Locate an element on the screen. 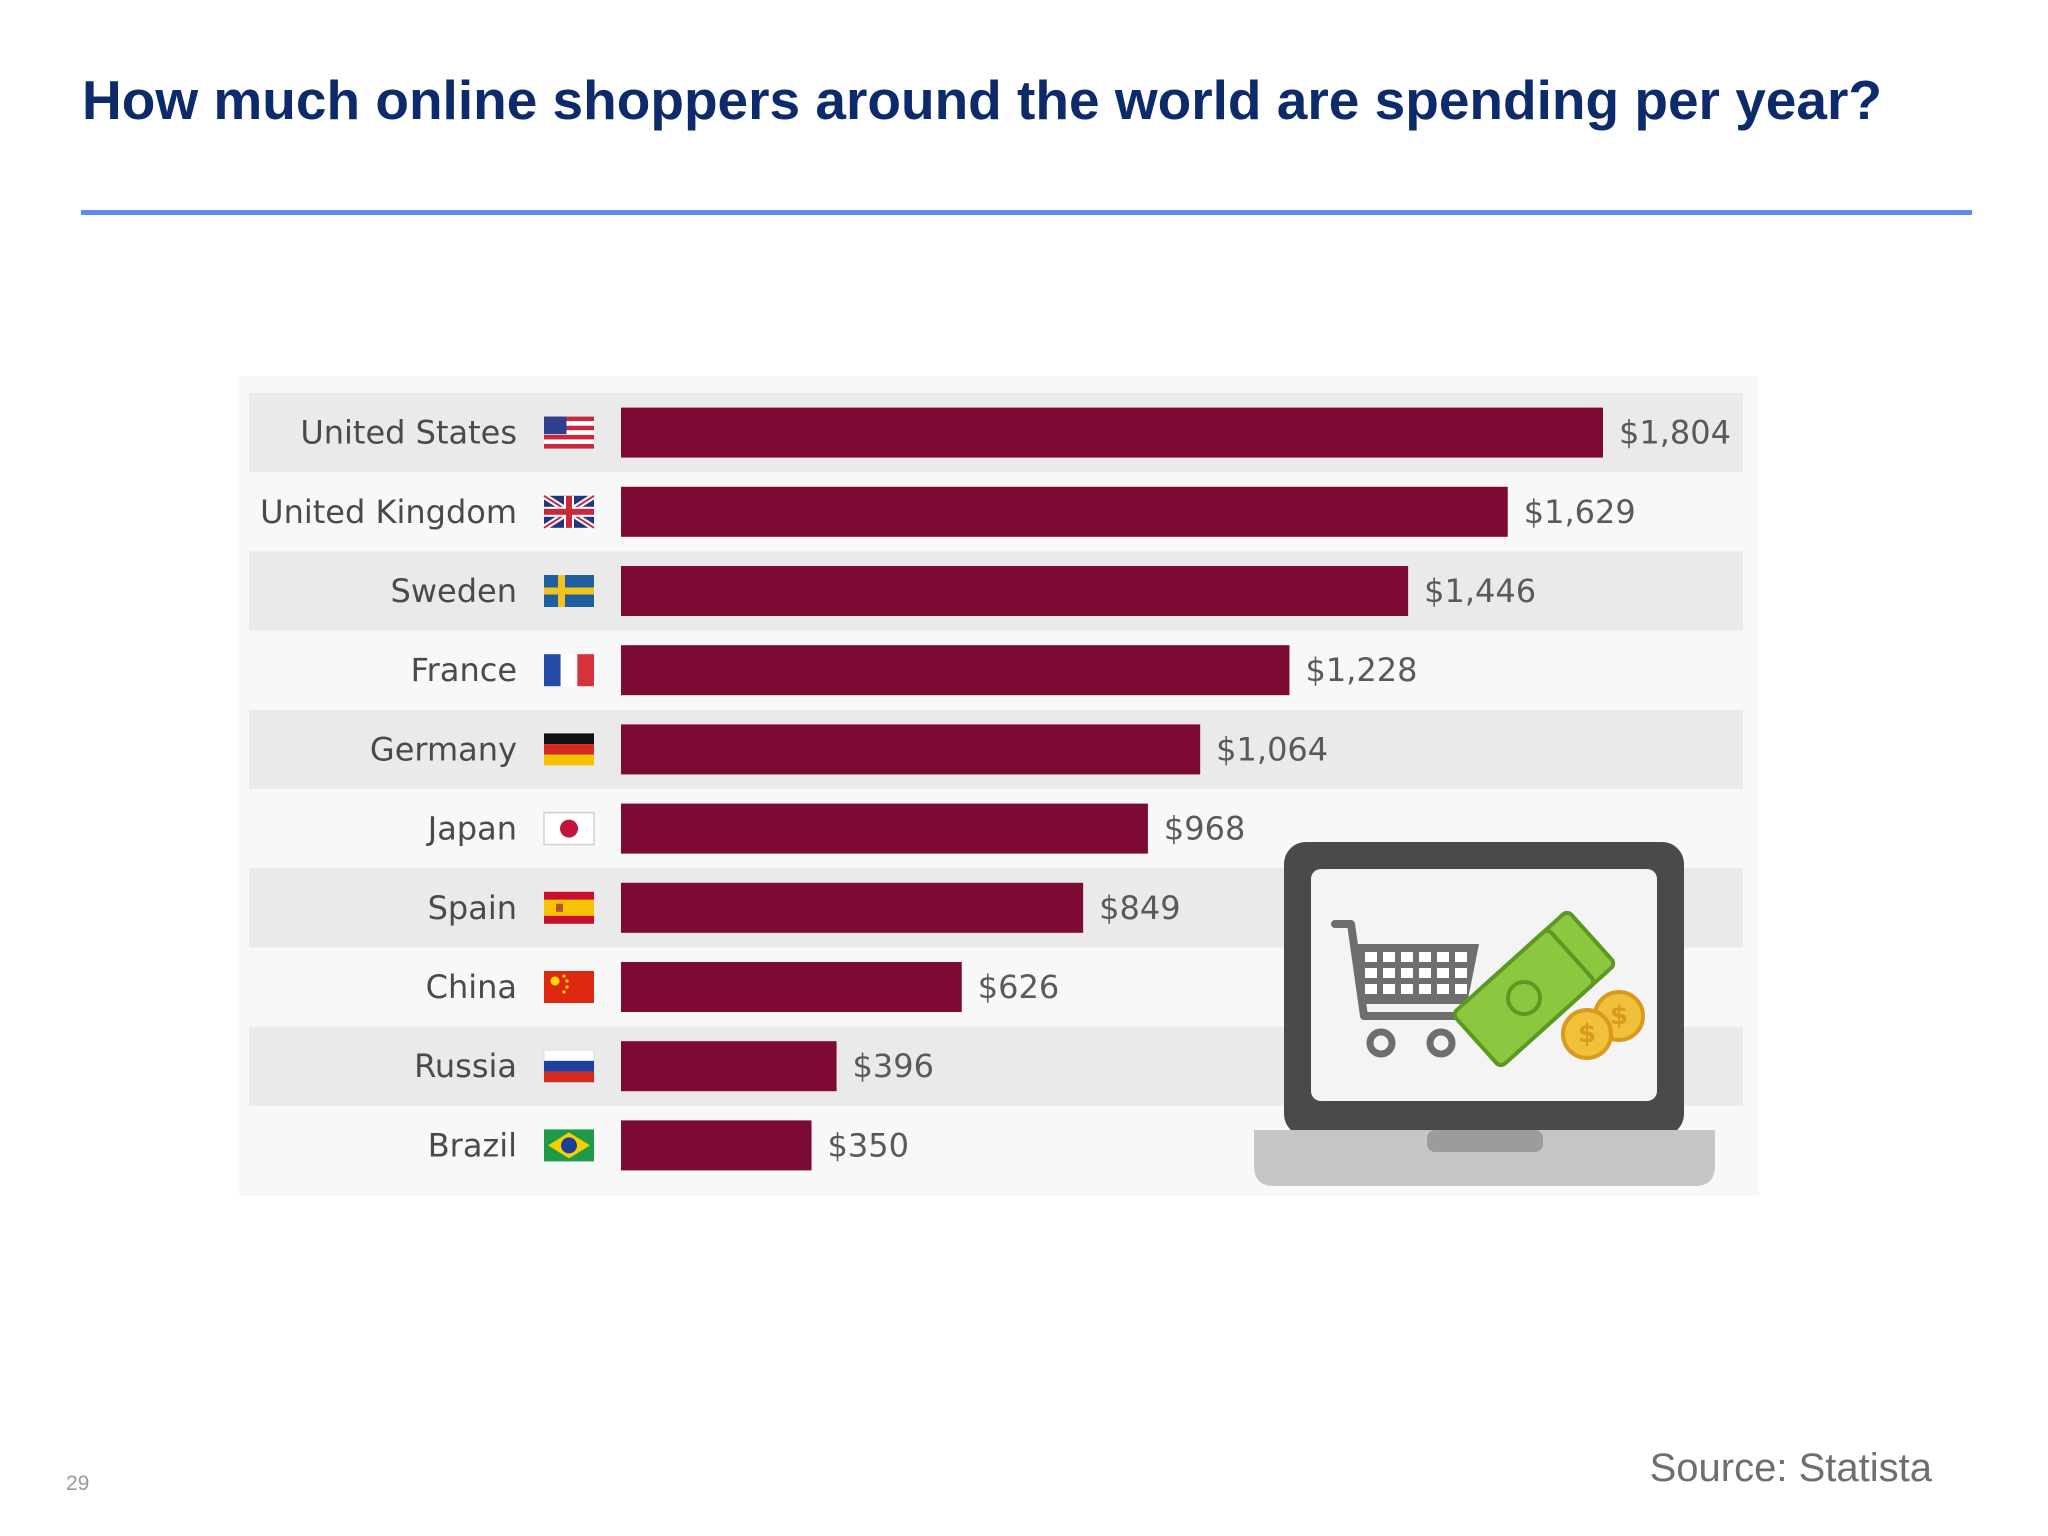 The height and width of the screenshot is (1536, 2048). cash-icon is located at coordinates (1534, 989).